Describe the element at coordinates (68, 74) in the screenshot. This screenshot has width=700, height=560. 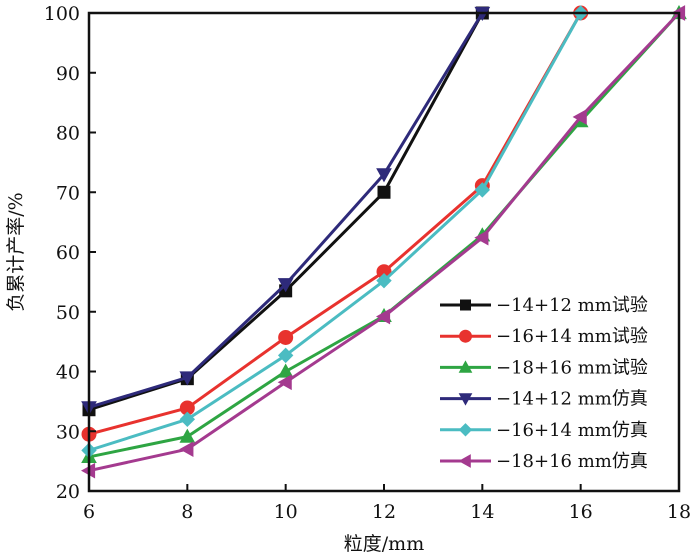
I see `y-tick-label: 90` at that location.